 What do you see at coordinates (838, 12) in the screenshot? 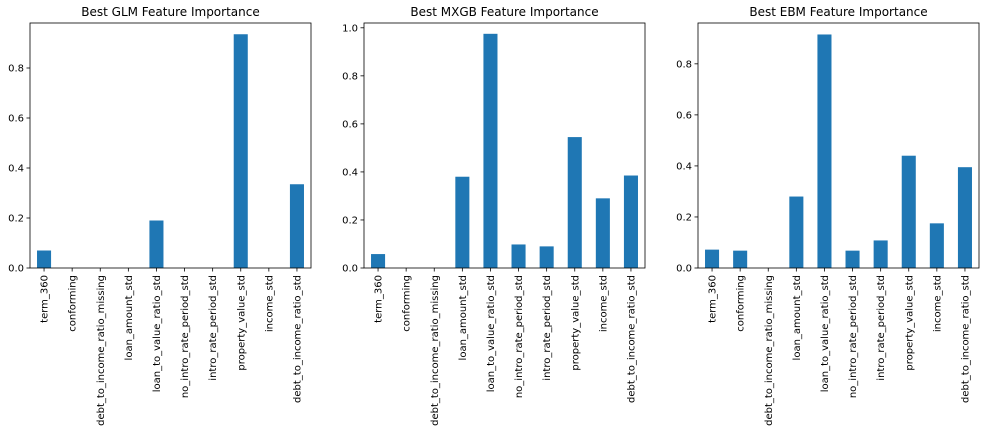
I see `chart-title: Best EBM Feature Importance` at bounding box center [838, 12].